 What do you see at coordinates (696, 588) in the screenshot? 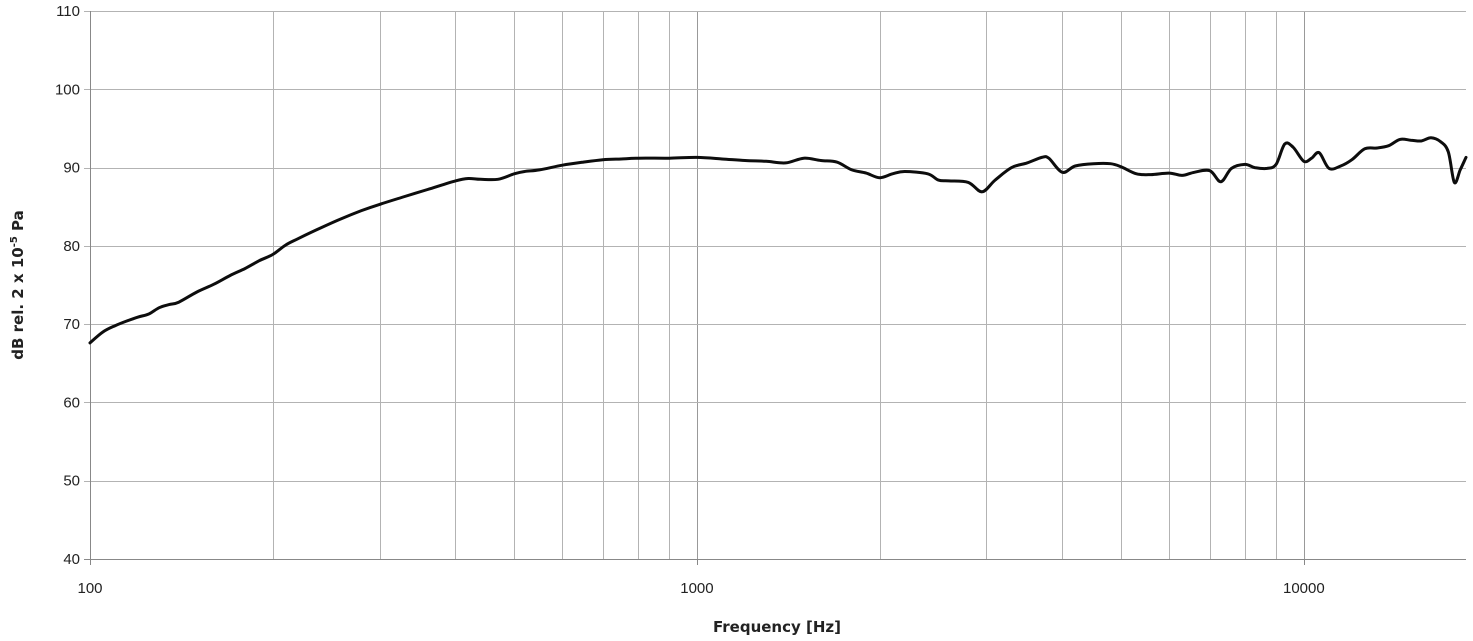
I see `x-tick-label: 1000` at bounding box center [696, 588].